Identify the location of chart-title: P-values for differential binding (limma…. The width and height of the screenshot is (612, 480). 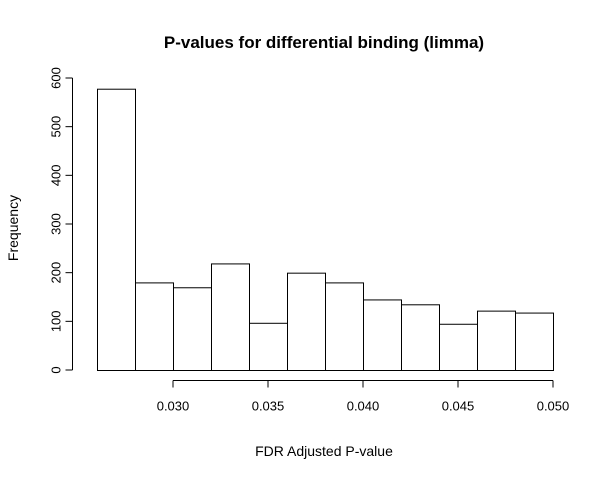
(324, 42).